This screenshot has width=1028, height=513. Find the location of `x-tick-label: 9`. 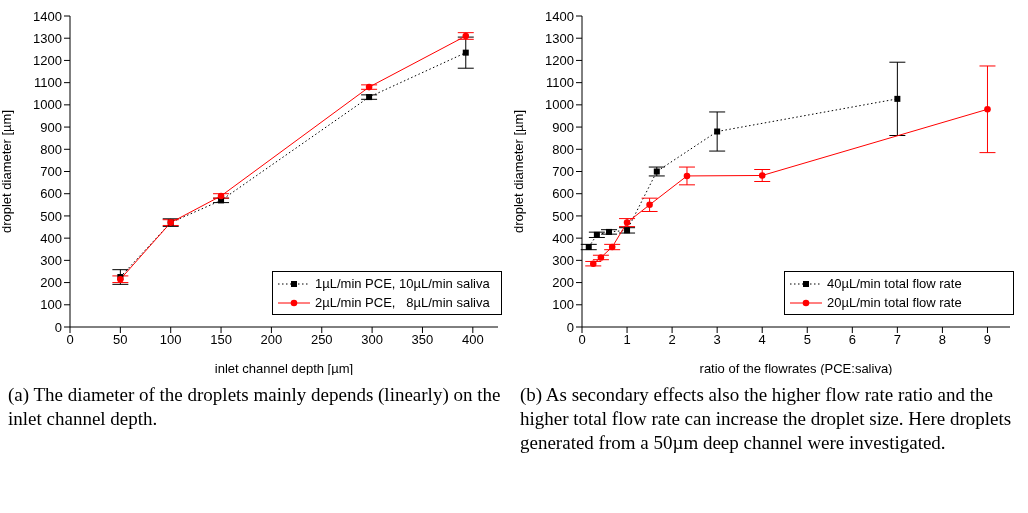

x-tick-label: 9 is located at coordinates (987, 340).